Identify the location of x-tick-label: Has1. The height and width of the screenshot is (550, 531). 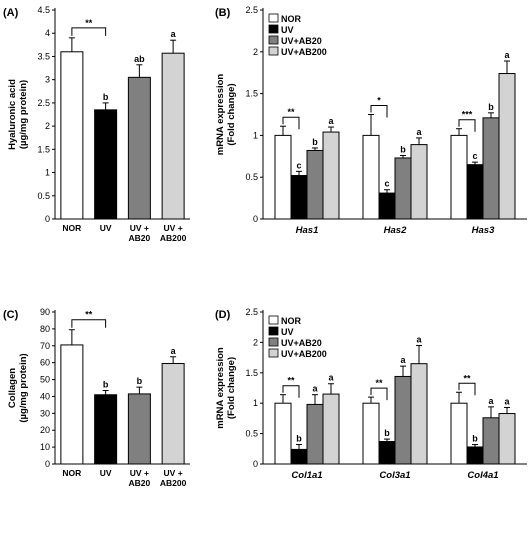
(307, 230).